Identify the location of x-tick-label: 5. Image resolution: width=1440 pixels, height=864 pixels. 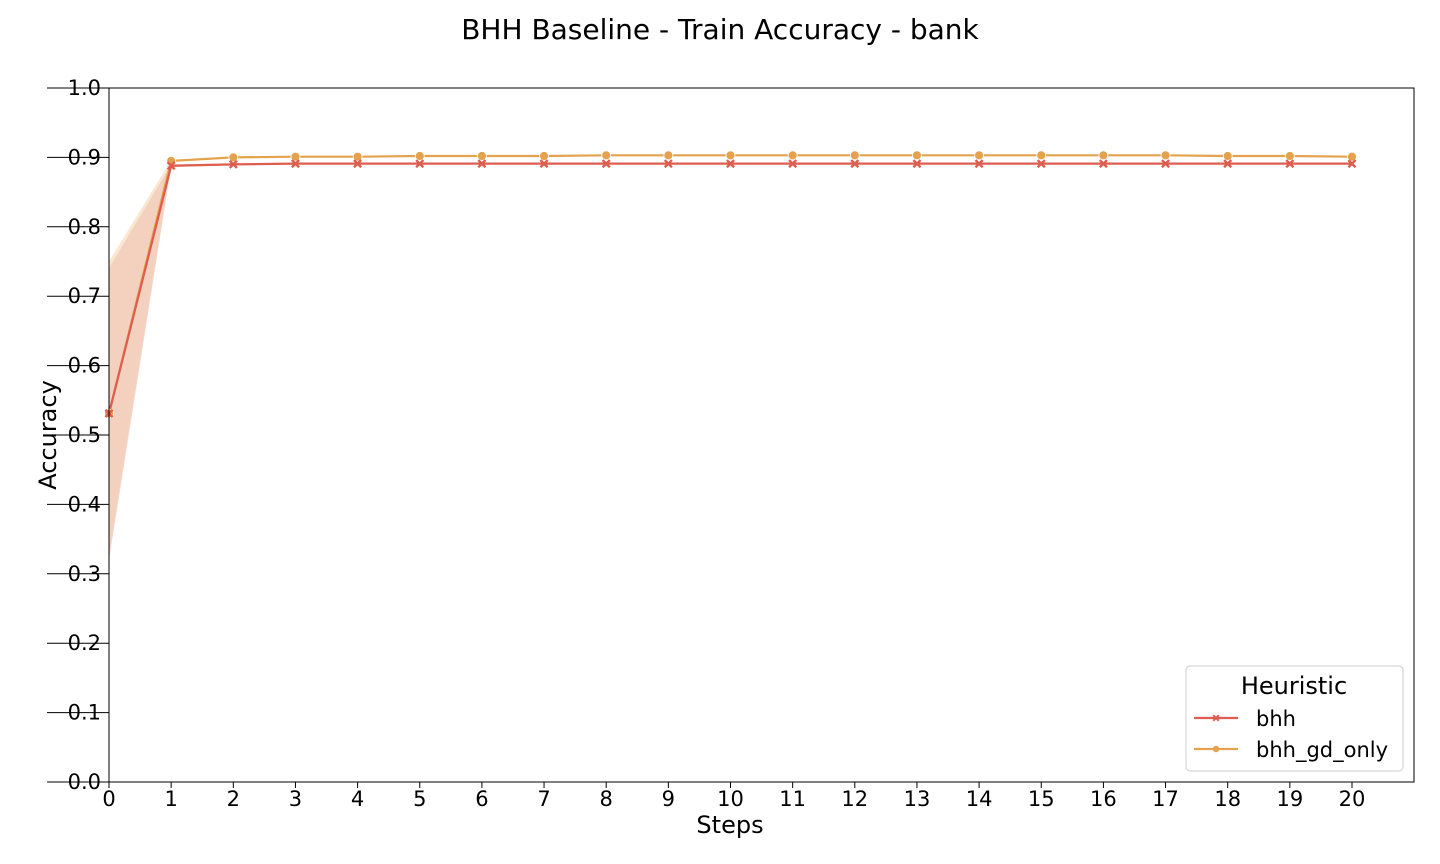
(419, 799).